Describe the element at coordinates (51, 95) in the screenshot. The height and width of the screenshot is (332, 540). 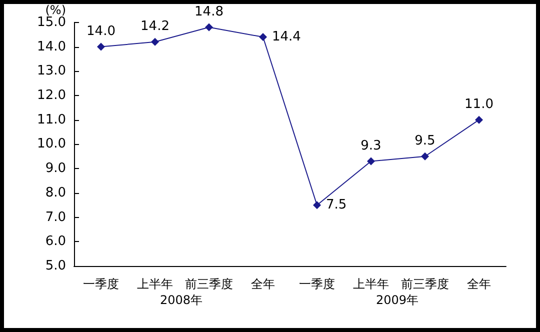
I see `y-tick-label: 12.0` at that location.